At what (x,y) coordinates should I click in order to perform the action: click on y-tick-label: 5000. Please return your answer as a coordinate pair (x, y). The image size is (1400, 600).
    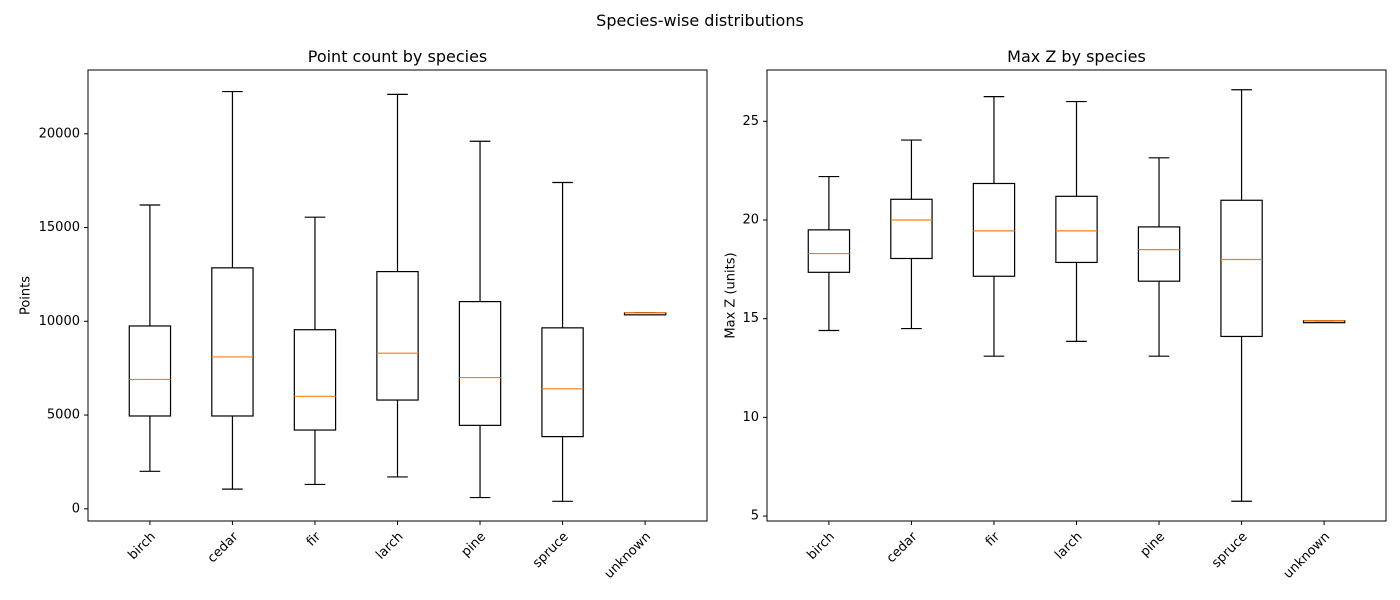
    Looking at the image, I should click on (63, 415).